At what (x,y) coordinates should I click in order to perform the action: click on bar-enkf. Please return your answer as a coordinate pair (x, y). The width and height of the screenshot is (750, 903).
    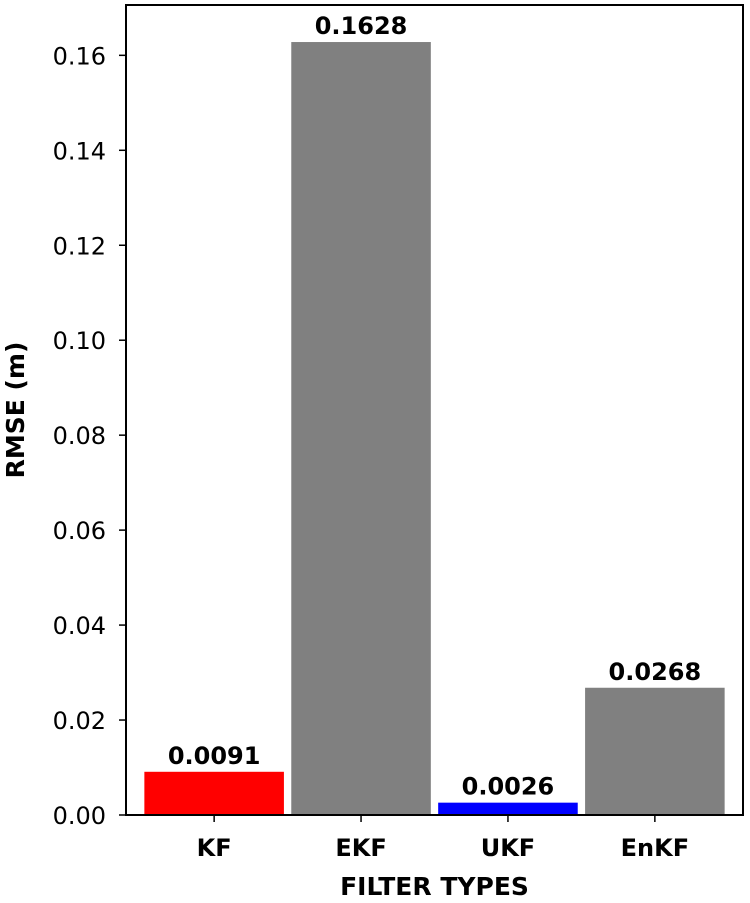
    Looking at the image, I should click on (655, 751).